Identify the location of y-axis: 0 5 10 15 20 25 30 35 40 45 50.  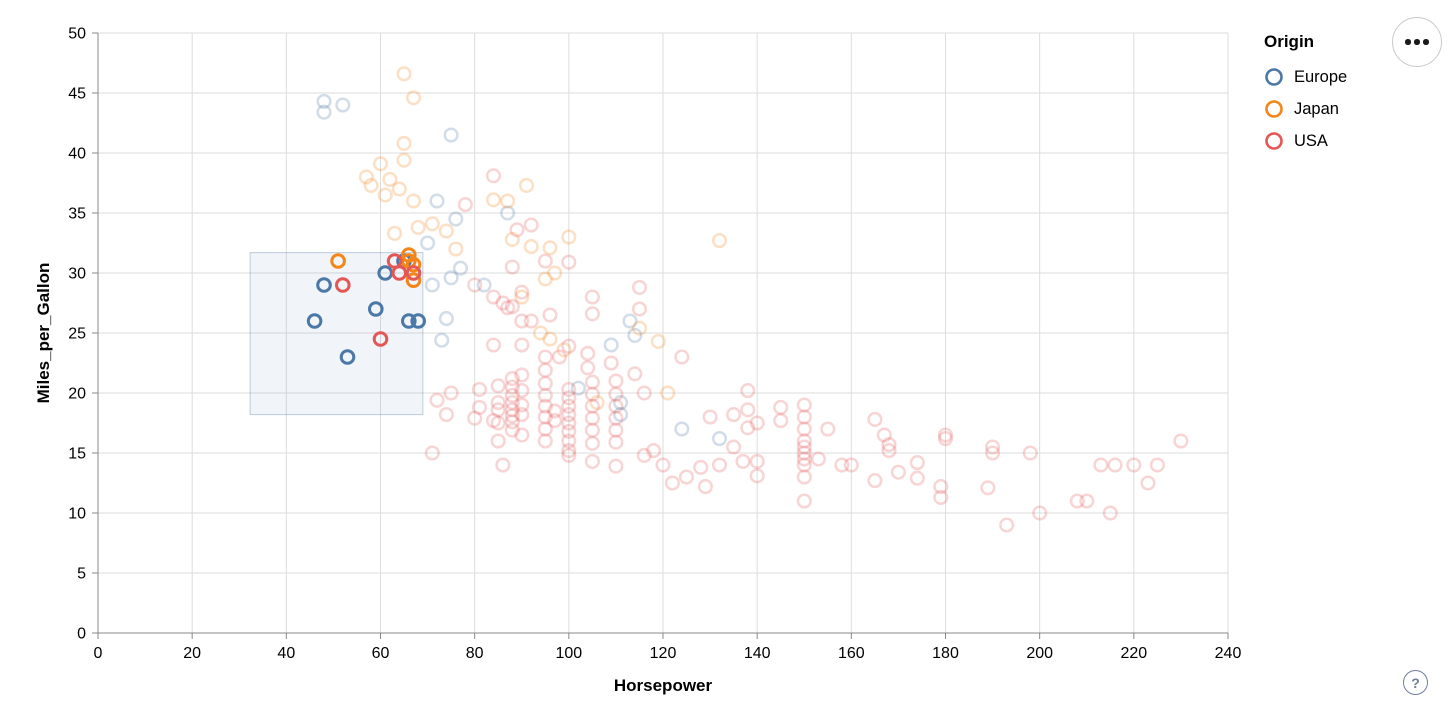
(83, 334).